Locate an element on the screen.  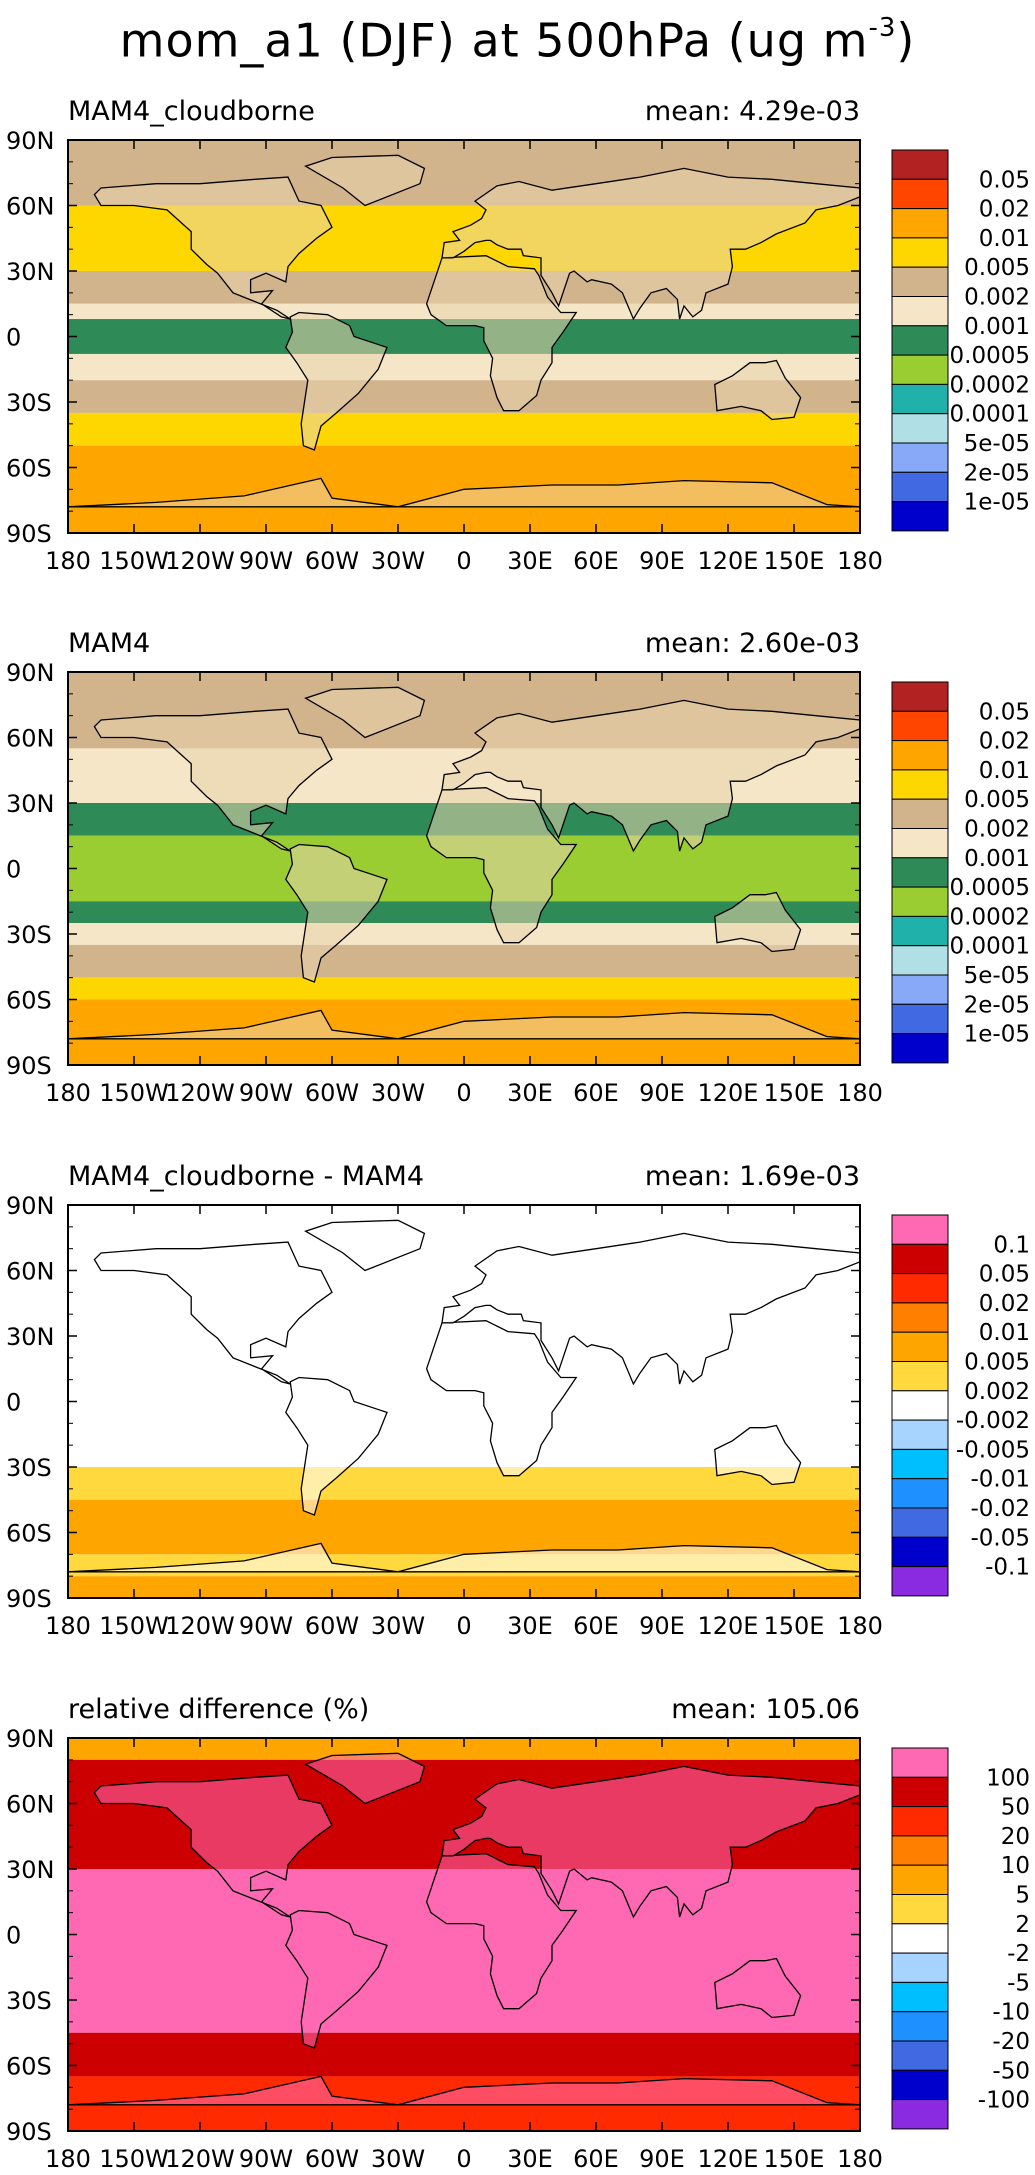
legend-label: 0.02 is located at coordinates (1004, 210).